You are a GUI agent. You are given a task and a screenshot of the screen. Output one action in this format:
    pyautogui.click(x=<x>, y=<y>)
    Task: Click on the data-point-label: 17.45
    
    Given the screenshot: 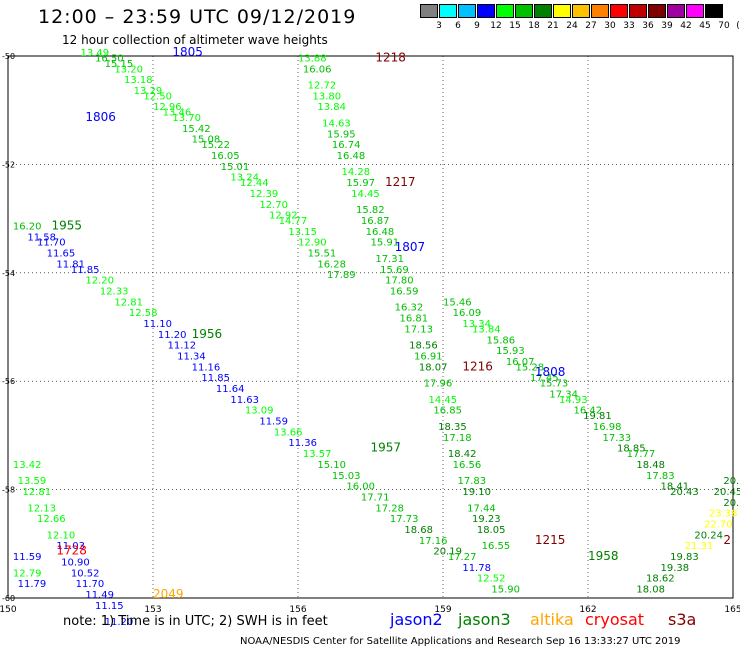 What is the action you would take?
    pyautogui.click(x=544, y=378)
    